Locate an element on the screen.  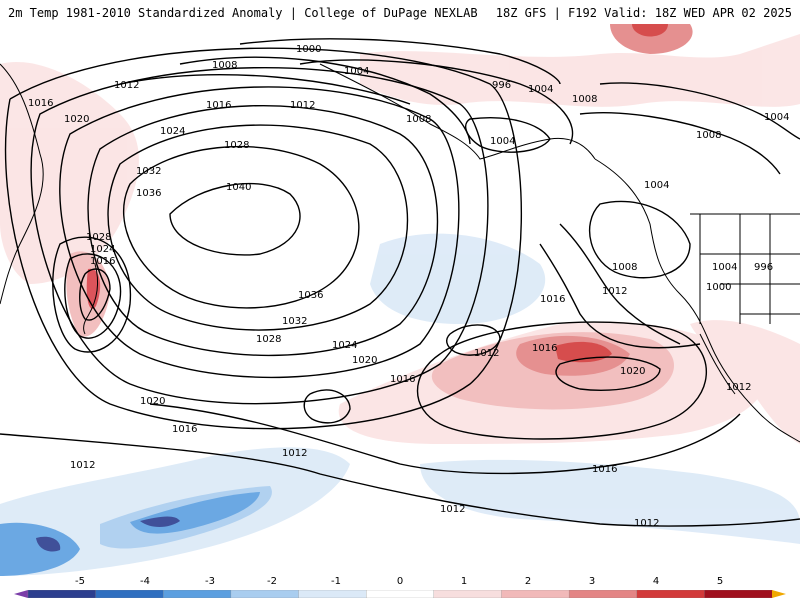
alaska-coast is located at coordinates (457, 111).